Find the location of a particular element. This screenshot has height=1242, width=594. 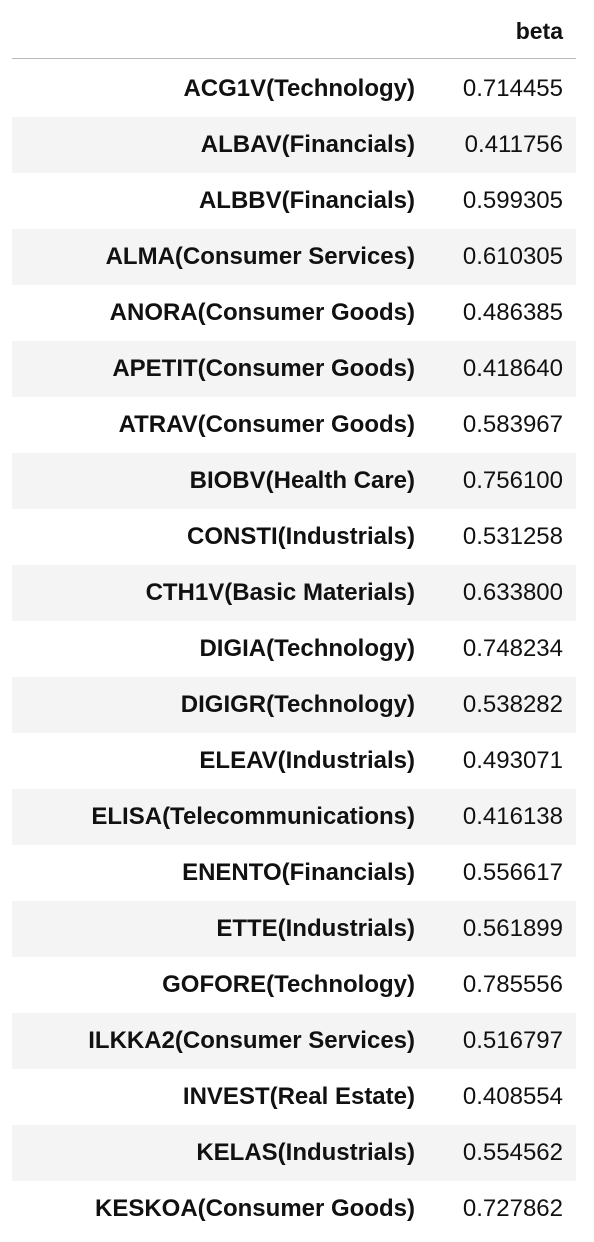

table-row: ENENTO(Financials) 0.556617 is located at coordinates (294, 873).